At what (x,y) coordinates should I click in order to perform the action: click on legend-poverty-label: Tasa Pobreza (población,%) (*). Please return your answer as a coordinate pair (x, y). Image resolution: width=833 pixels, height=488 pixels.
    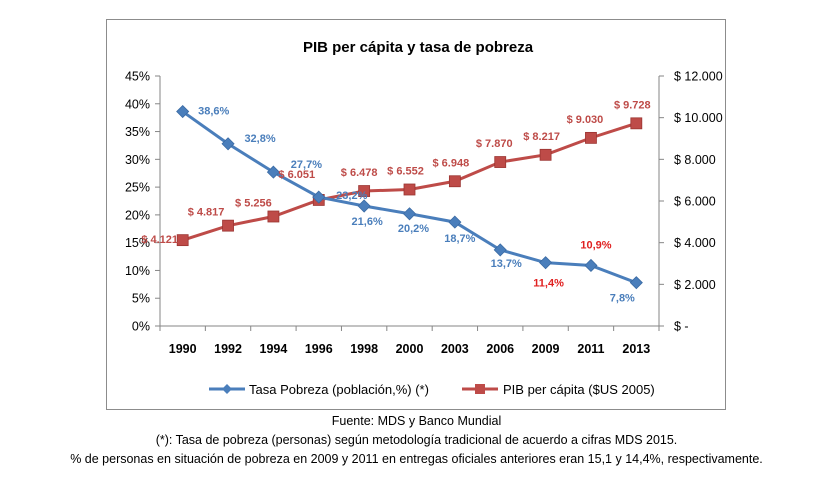
    Looking at the image, I should click on (339, 389).